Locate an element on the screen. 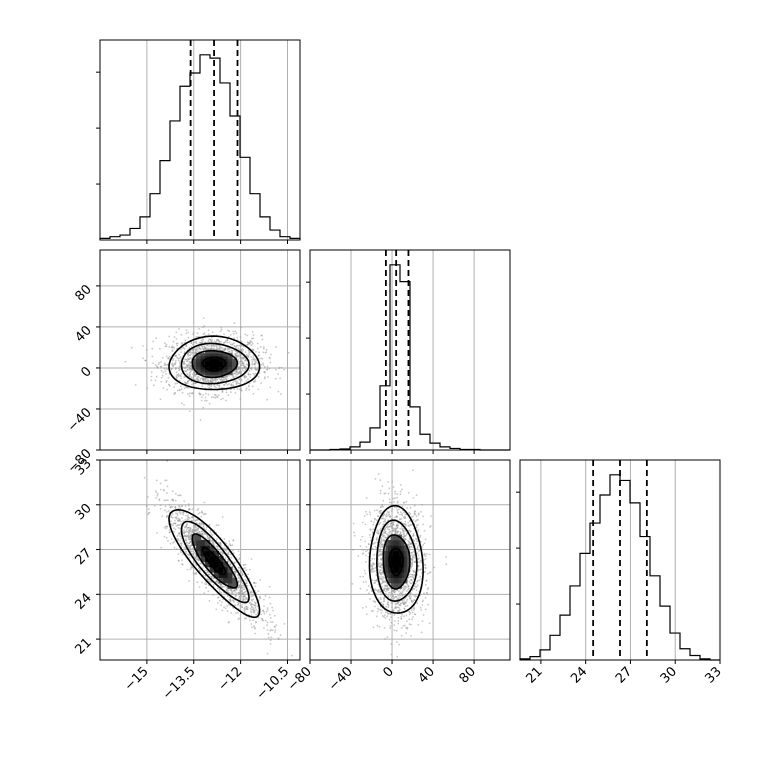 This screenshot has width=760, height=760. scatter-panel-1-2: −80 −40 0 40 80 is located at coordinates (398, 576).